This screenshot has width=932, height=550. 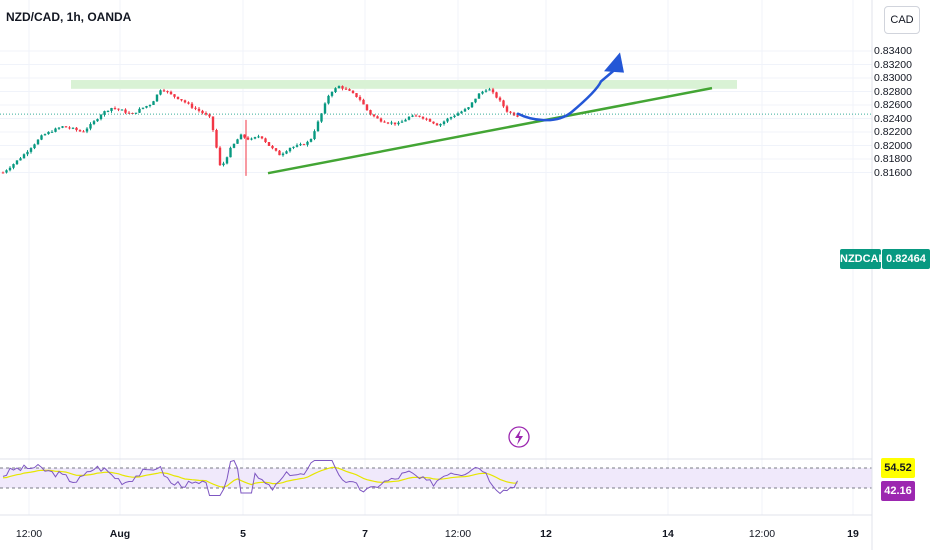 What do you see at coordinates (893, 51) in the screenshot?
I see `price-tick-label: 0.83400` at bounding box center [893, 51].